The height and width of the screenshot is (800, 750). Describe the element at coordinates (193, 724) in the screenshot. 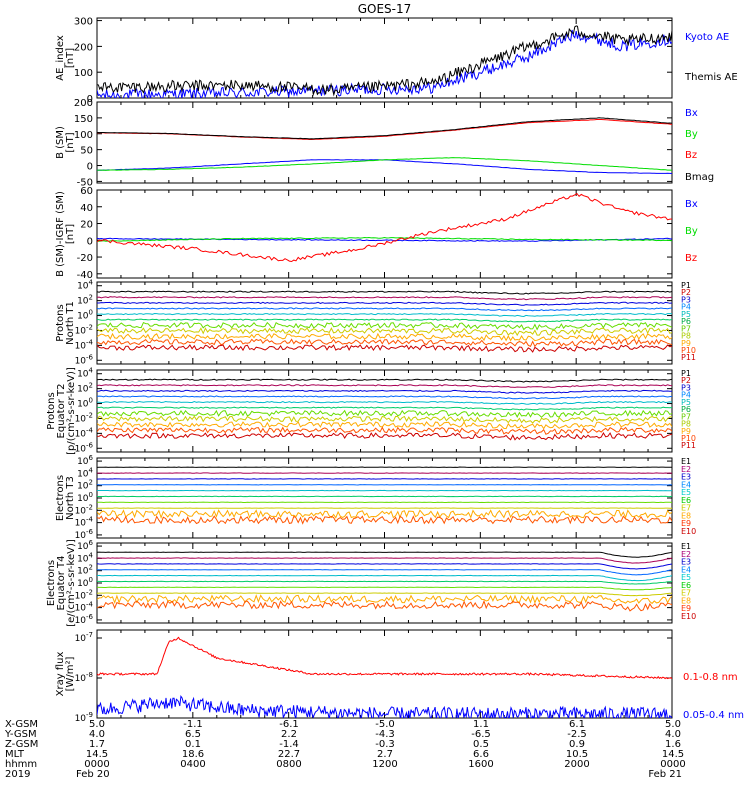

I see `footer-cell: -1.1` at that location.